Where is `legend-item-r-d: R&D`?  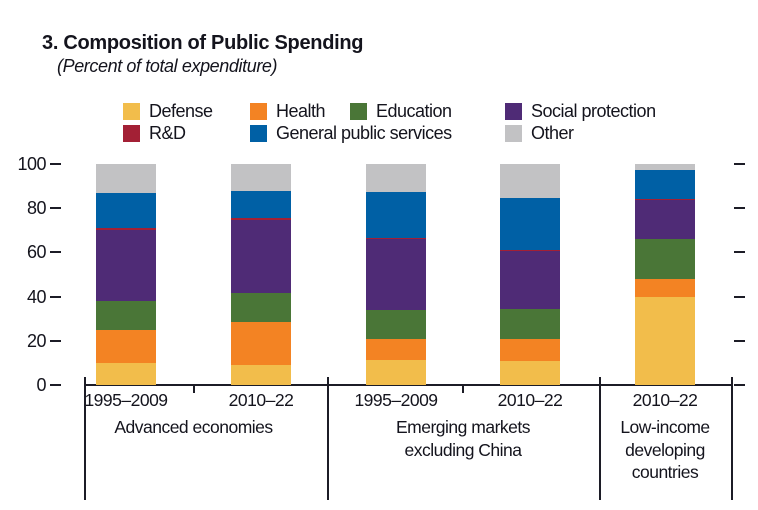
legend-item-r-d: R&D is located at coordinates (154, 132).